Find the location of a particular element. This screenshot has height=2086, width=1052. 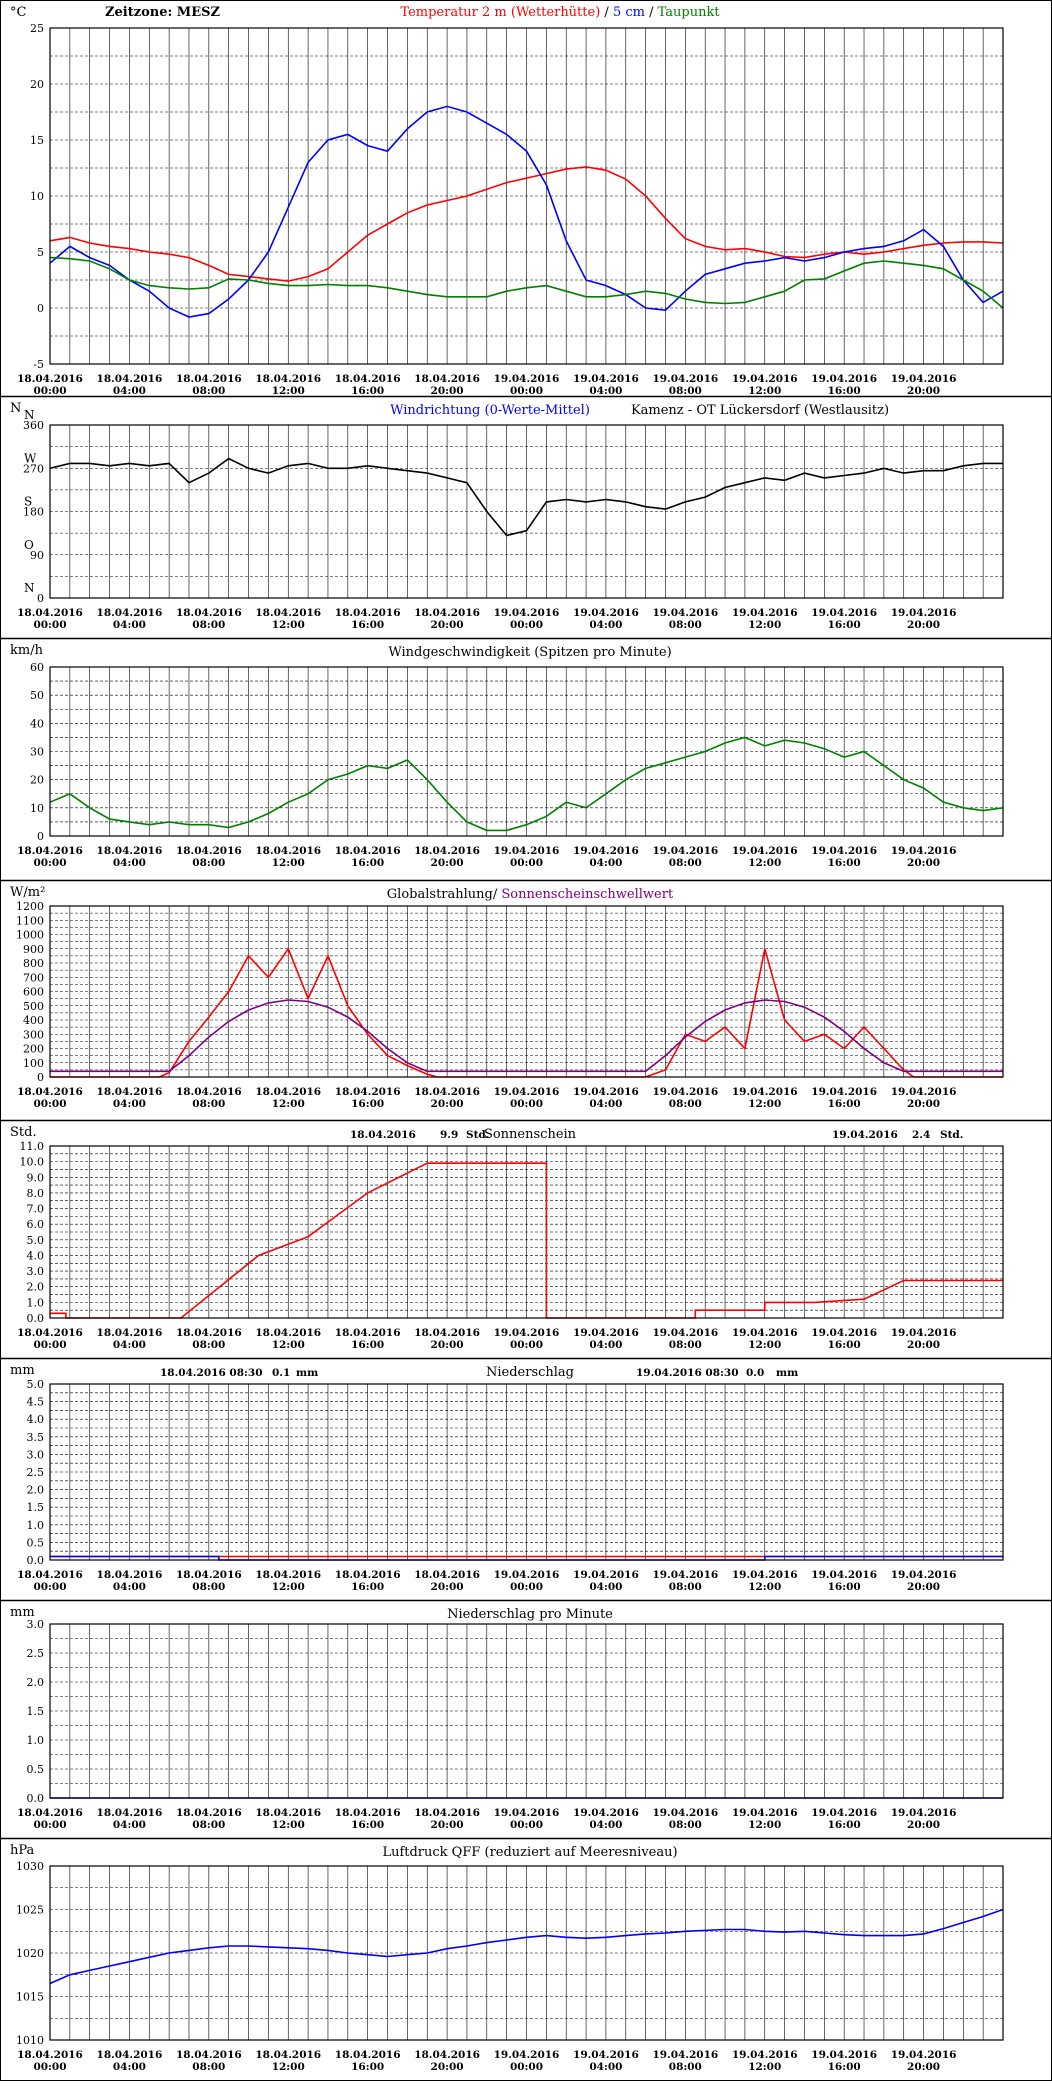

y-tick-label: 2.5 is located at coordinates (36, 1653).